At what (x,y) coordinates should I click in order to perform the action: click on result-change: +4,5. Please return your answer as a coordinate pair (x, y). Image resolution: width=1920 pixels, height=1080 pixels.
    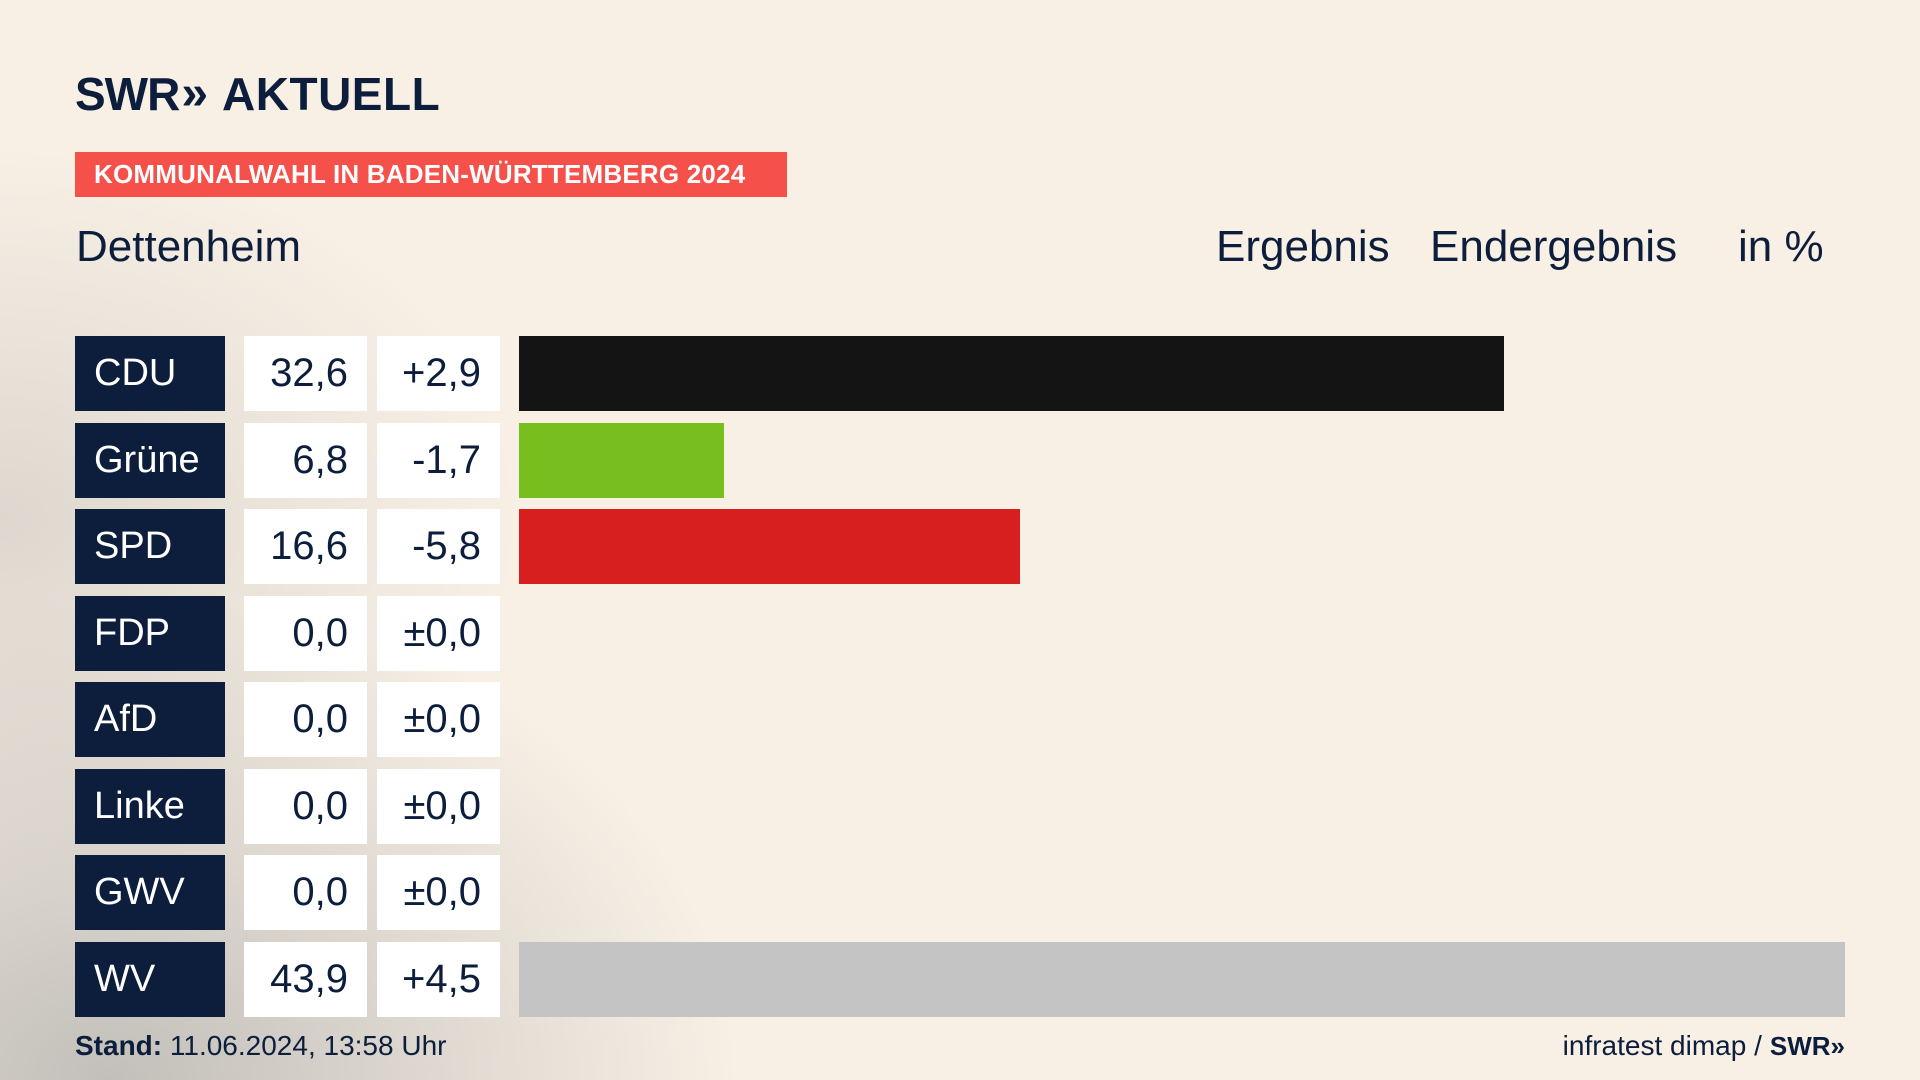
    Looking at the image, I should click on (438, 979).